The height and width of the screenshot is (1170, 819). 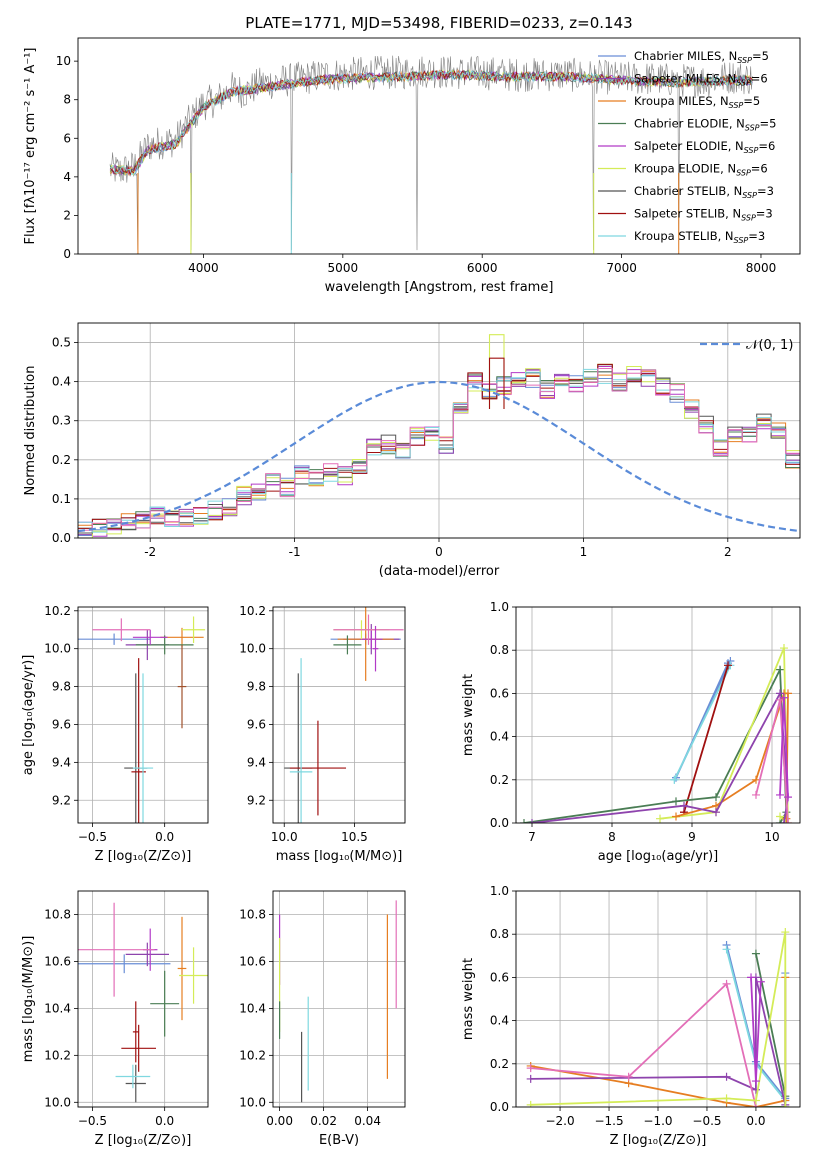 I want to click on x-tick-label: 4000, so click(x=203, y=268).